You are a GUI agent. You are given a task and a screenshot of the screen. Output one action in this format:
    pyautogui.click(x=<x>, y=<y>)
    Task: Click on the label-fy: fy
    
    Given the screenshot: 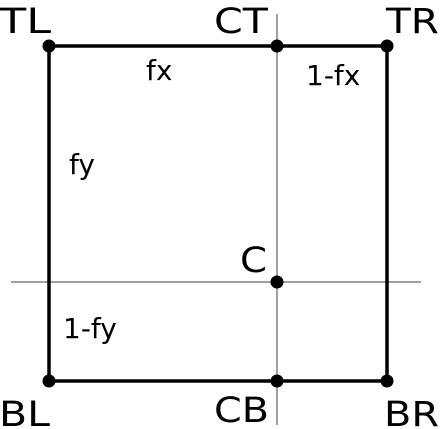 What is the action you would take?
    pyautogui.click(x=82, y=164)
    